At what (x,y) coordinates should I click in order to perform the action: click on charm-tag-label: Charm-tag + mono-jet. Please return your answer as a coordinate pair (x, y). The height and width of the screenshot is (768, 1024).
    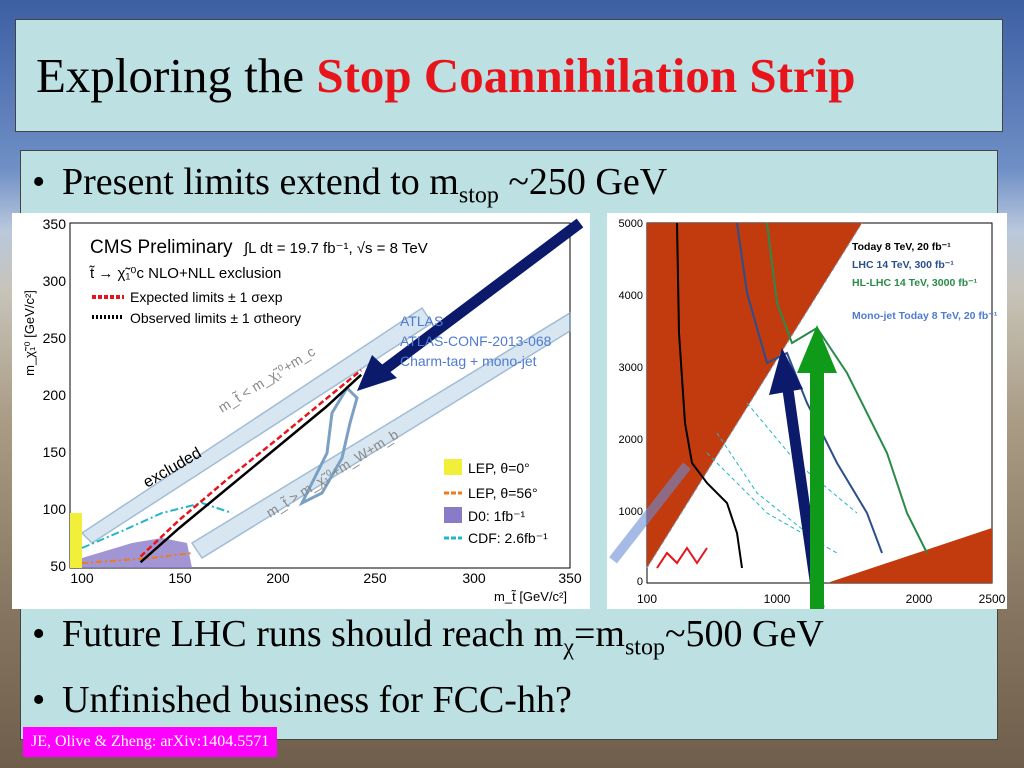
    Looking at the image, I should click on (468, 361).